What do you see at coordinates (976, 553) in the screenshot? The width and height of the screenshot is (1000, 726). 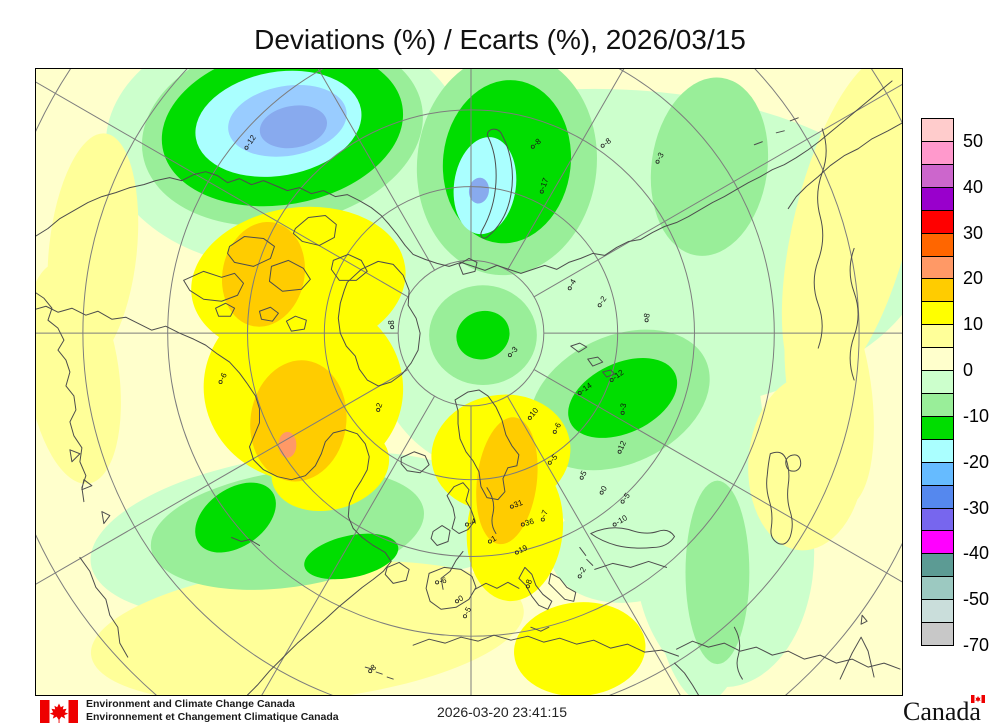 I see `colorbar-tick-label: -40` at bounding box center [976, 553].